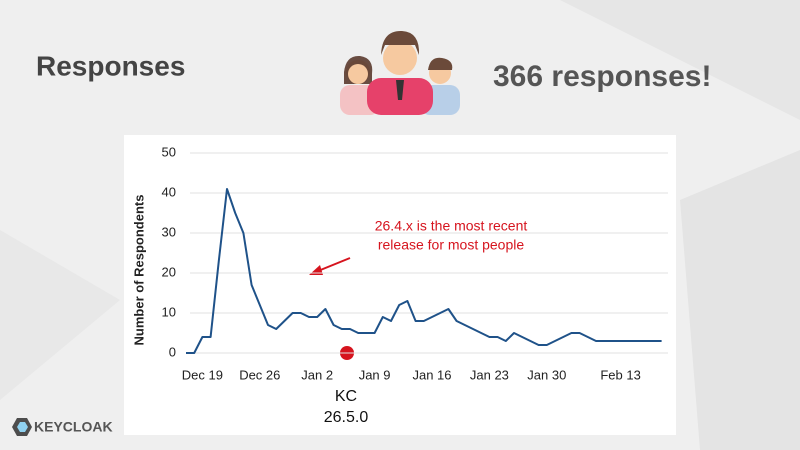  I want to click on callout: release for most people, so click(451, 245).